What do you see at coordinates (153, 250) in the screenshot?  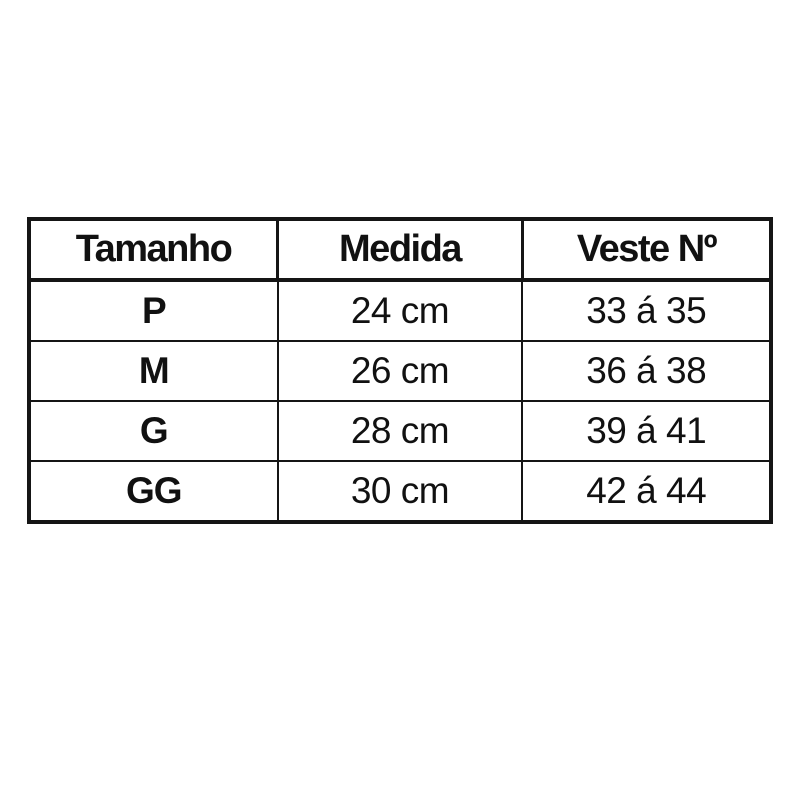 I see `header-cell-tamanho: Tamanho` at bounding box center [153, 250].